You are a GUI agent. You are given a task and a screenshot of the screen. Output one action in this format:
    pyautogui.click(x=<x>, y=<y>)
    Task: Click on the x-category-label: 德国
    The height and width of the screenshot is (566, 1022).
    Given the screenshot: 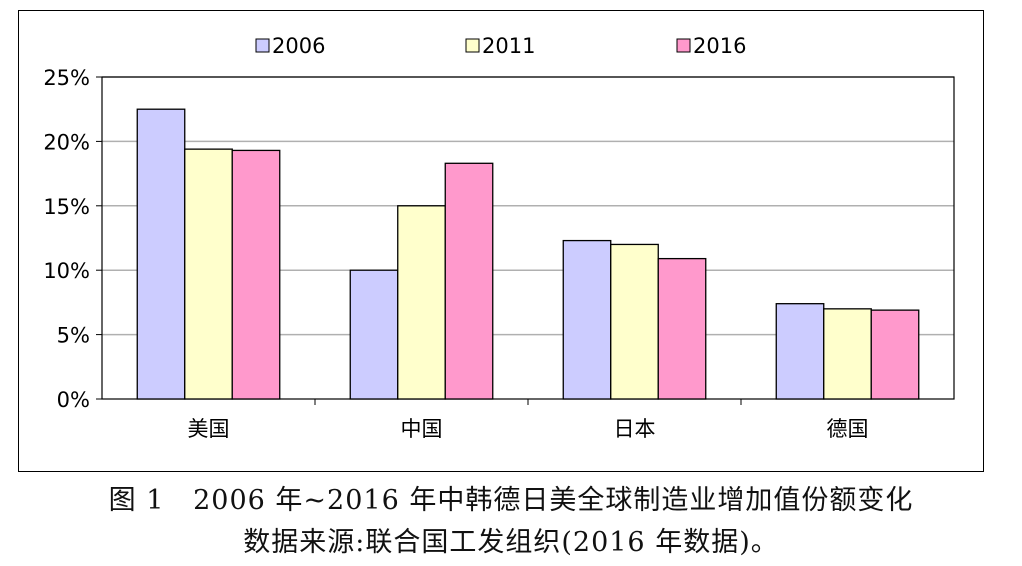 What is the action you would take?
    pyautogui.click(x=848, y=429)
    